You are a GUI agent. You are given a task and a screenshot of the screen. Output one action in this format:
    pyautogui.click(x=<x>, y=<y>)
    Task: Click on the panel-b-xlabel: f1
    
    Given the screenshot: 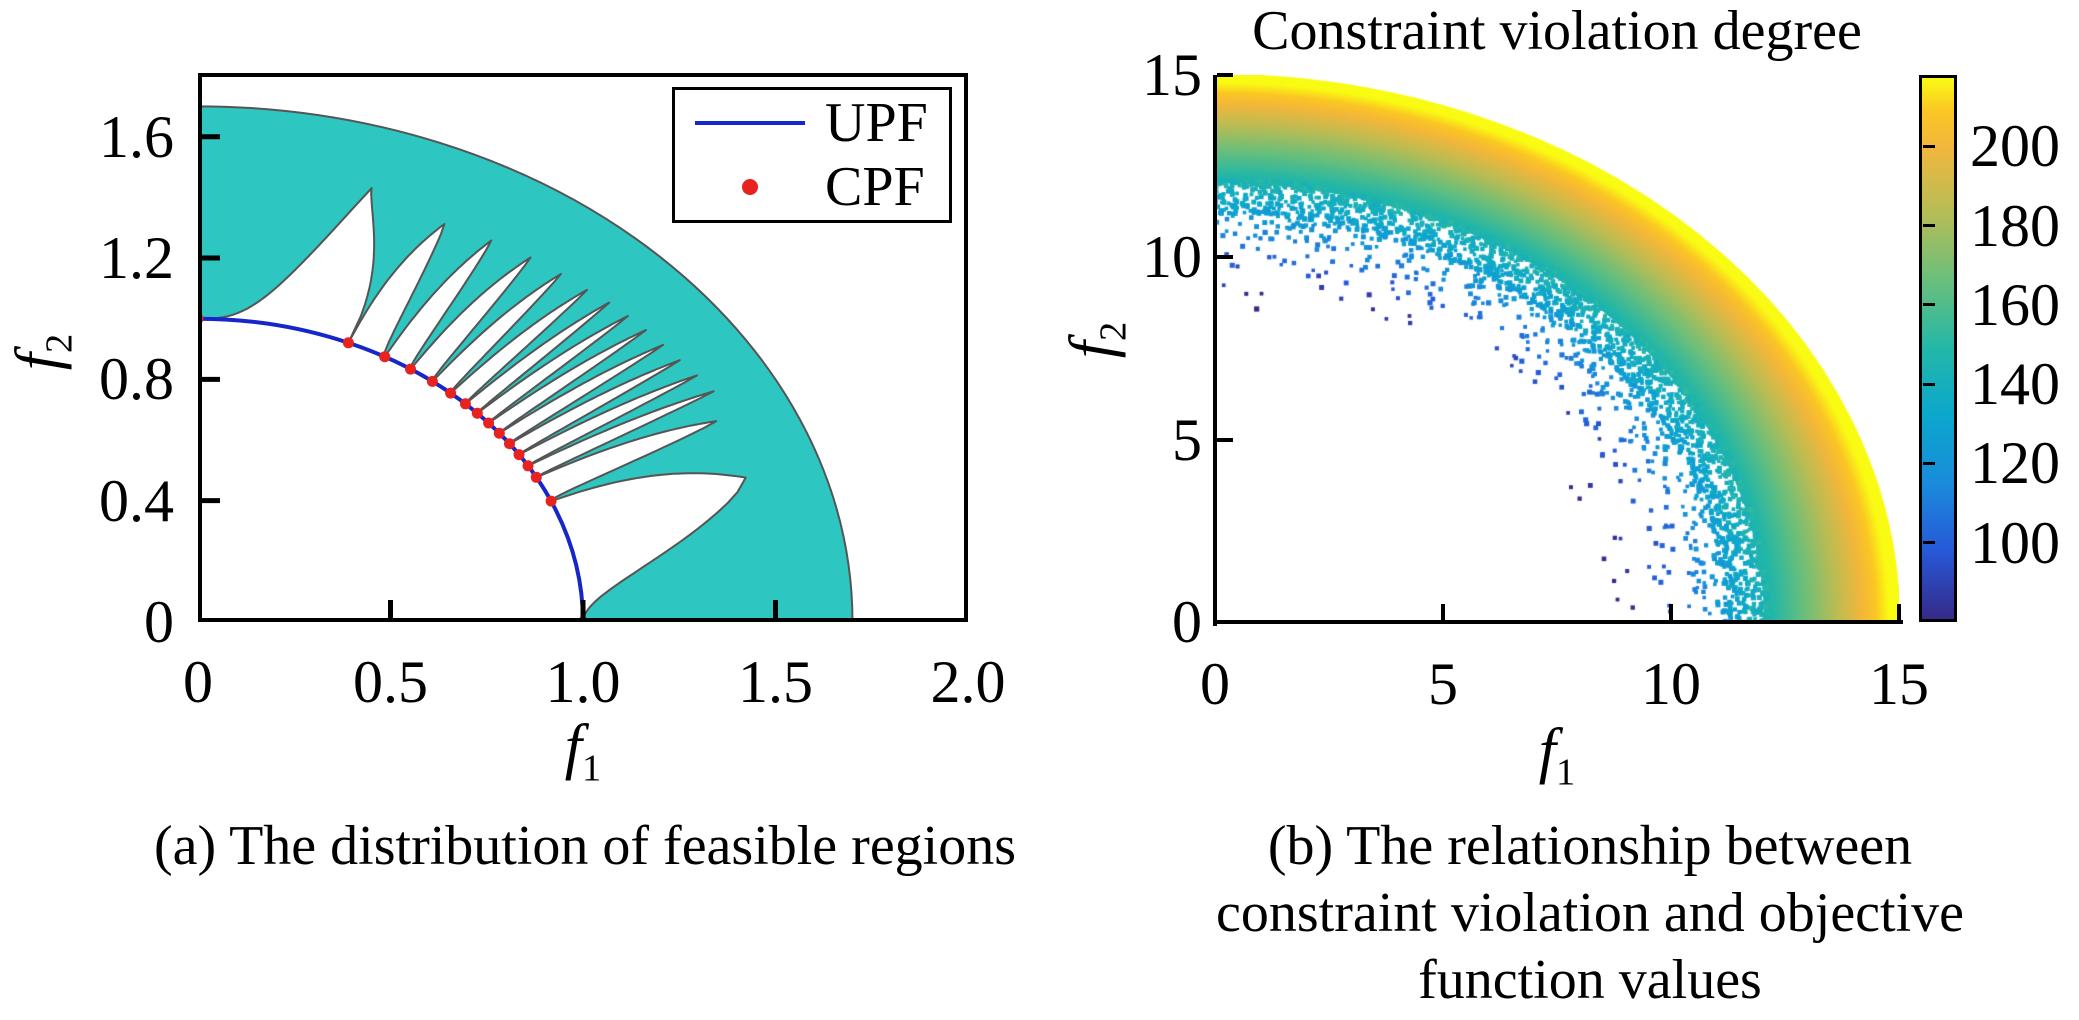 What is the action you would take?
    pyautogui.click(x=1557, y=754)
    